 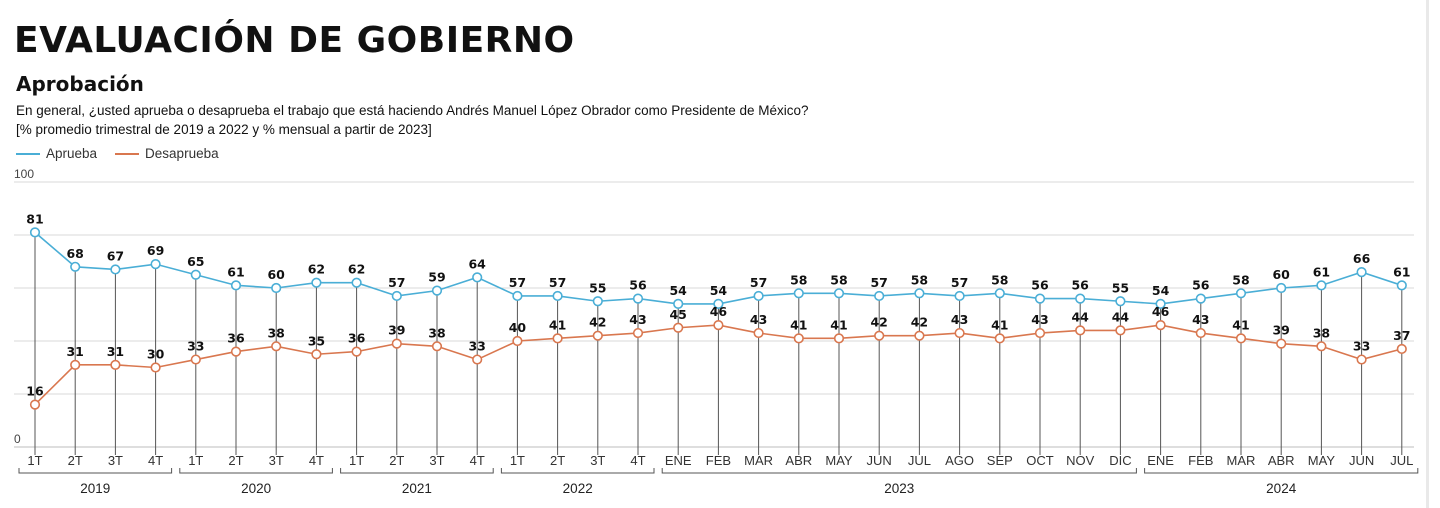 What do you see at coordinates (35, 391) in the screenshot?
I see `data-label-desaprueba: 16` at bounding box center [35, 391].